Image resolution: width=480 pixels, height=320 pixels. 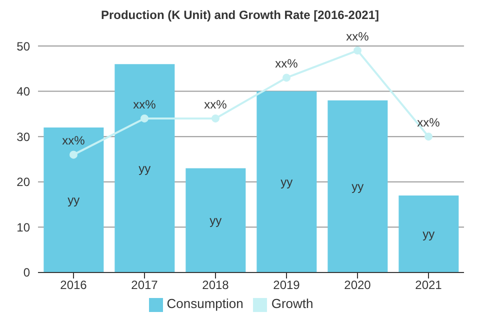 I want to click on y-tick-label: 20, so click(x=23, y=182).